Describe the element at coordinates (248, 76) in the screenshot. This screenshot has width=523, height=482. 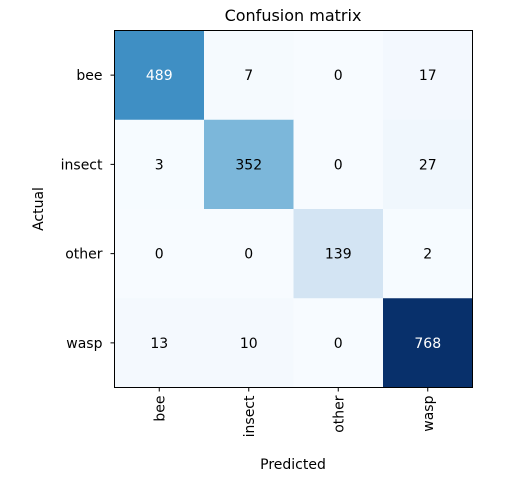
I see `cell-value-label: 7` at that location.